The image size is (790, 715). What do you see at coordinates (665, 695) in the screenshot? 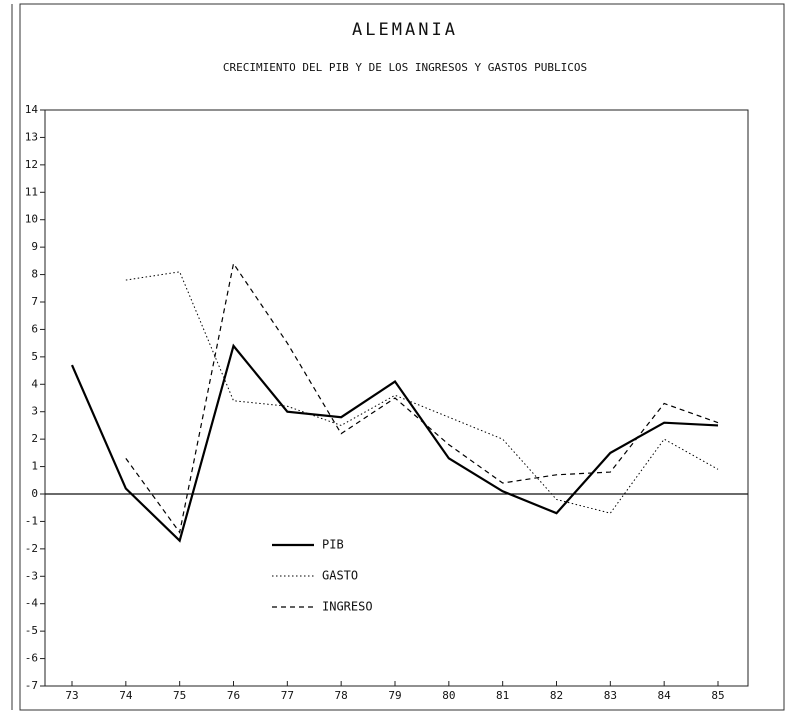
I see `x-tick-label: 84` at bounding box center [665, 695].